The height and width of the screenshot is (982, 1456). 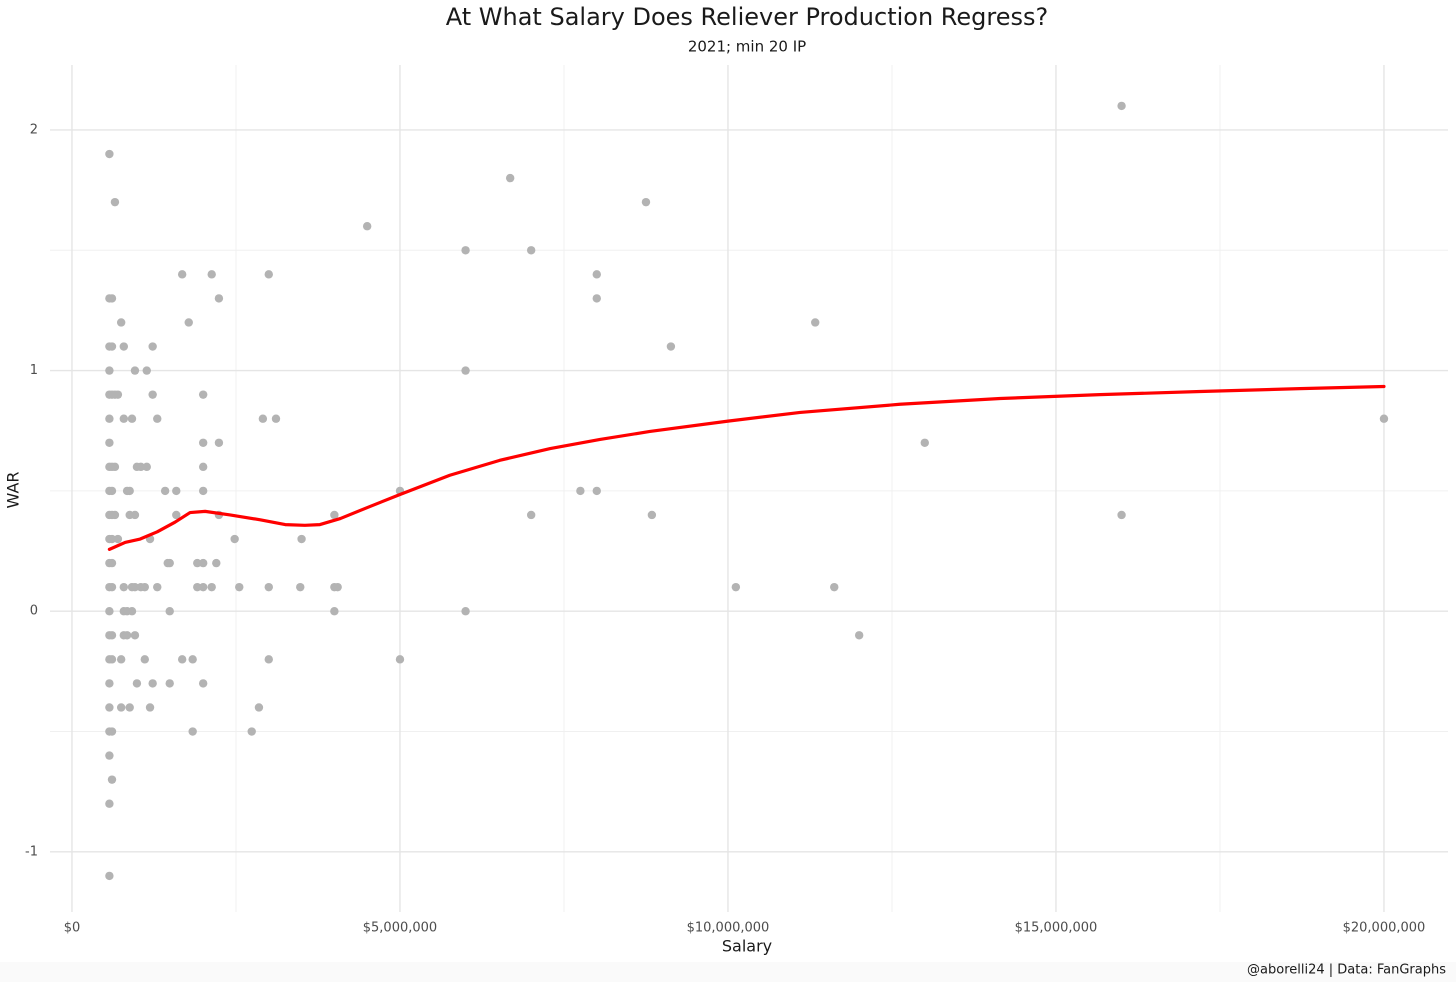 What do you see at coordinates (747, 946) in the screenshot?
I see `x-axis-title: Salary` at bounding box center [747, 946].